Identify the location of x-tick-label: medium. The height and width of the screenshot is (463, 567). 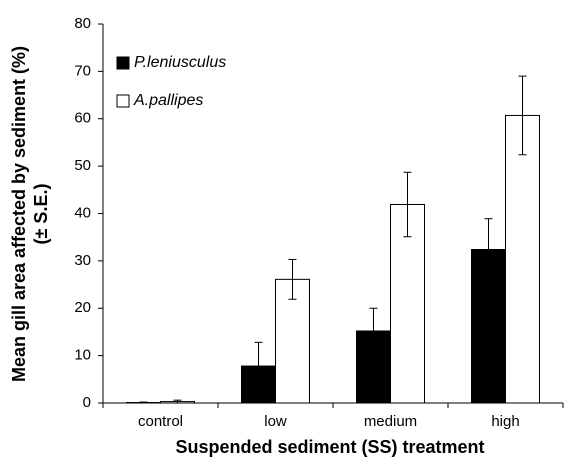
(390, 421).